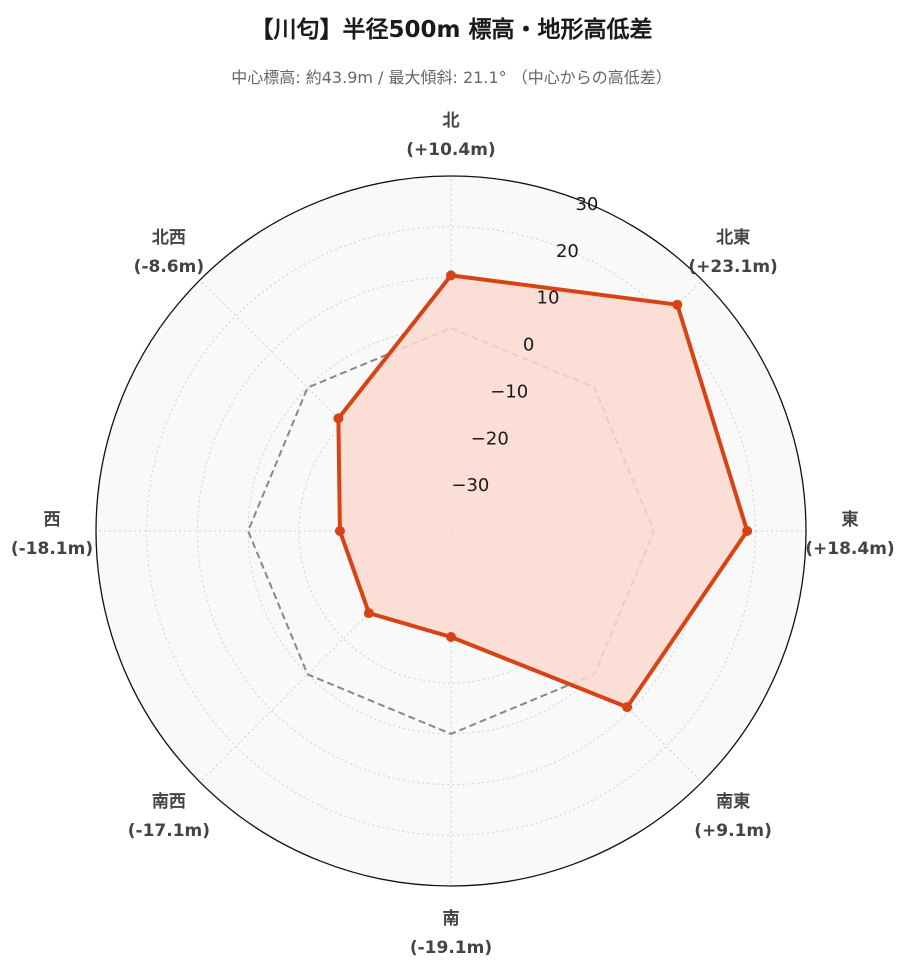  I want to click on direction-diff-label: (-19.1m), so click(451, 948).